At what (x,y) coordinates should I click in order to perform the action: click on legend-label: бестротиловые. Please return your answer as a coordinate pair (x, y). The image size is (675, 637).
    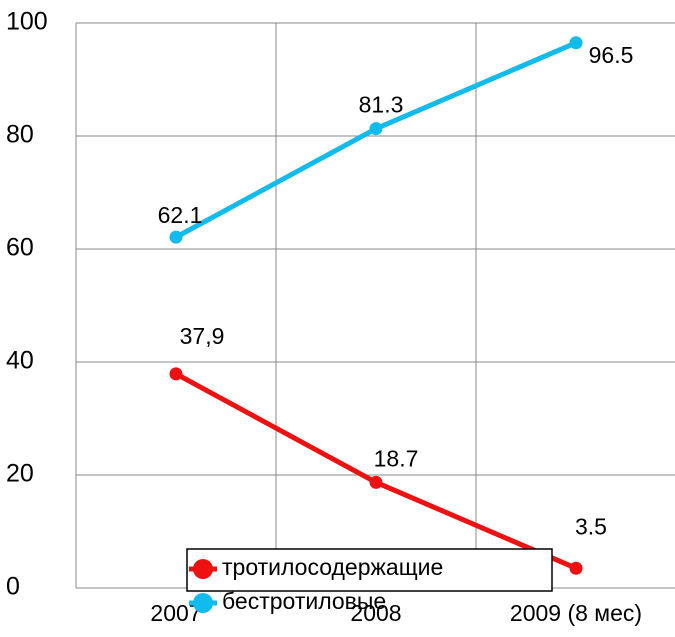
    Looking at the image, I should click on (304, 601).